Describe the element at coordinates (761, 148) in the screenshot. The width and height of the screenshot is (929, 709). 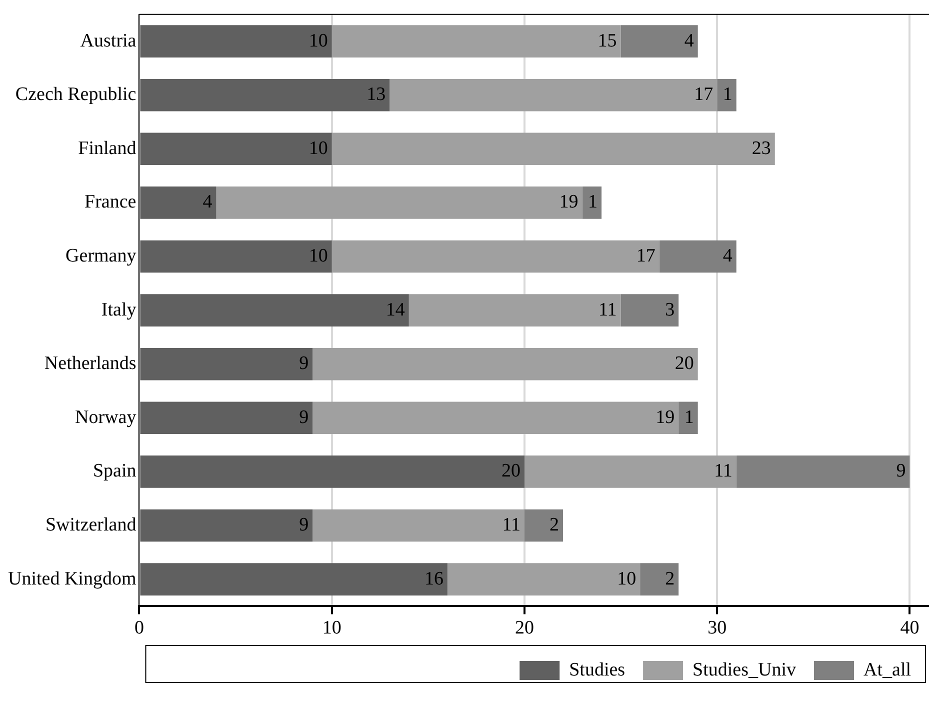
I see `data-label: 23` at that location.